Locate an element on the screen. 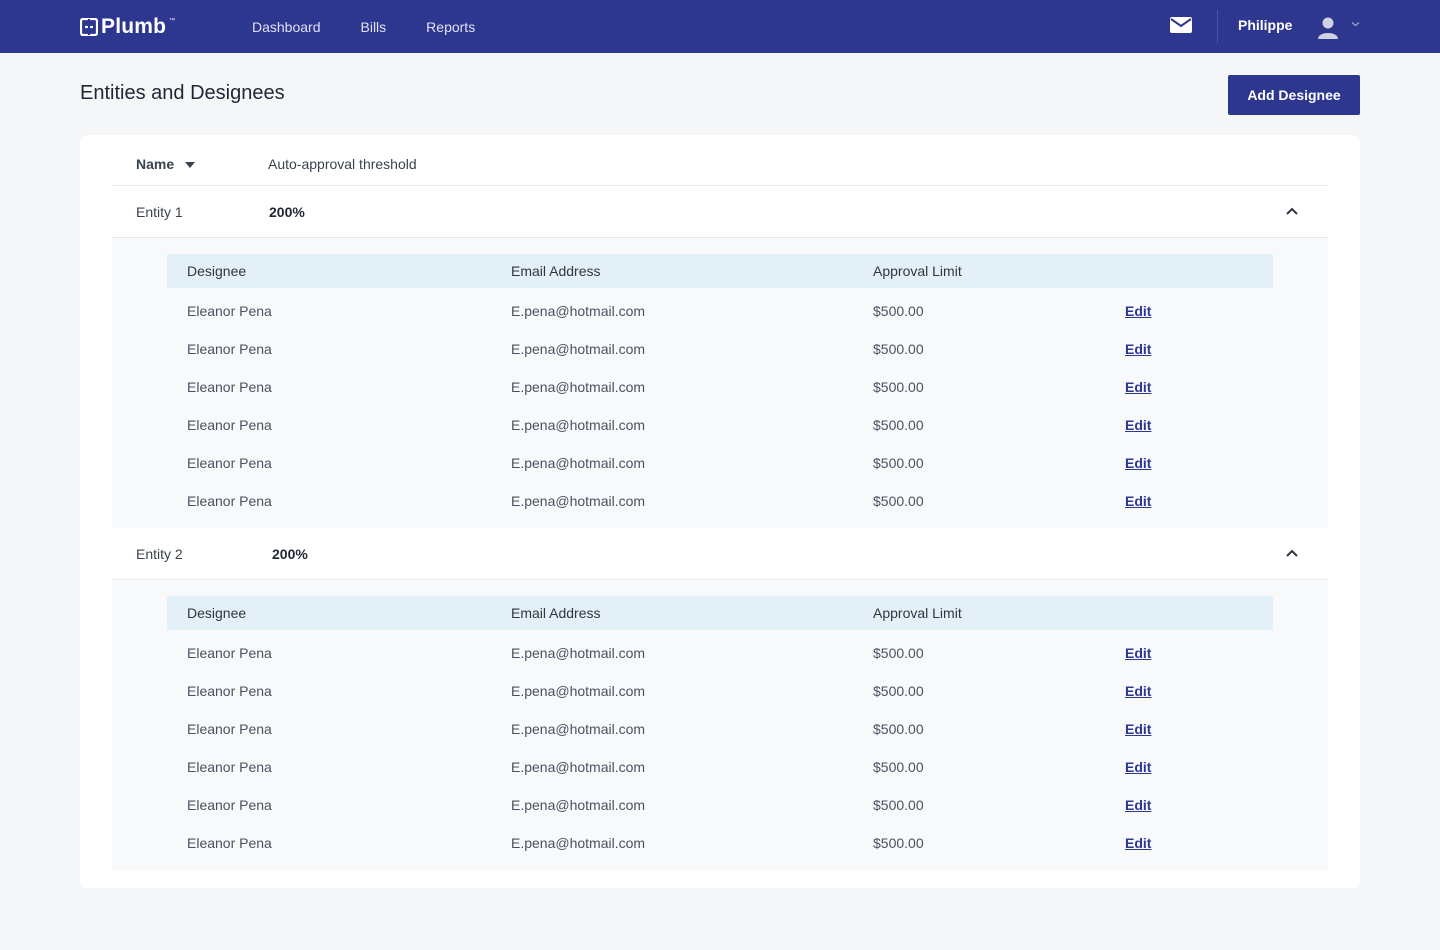 The width and height of the screenshot is (1440, 950). nav-bills: Bills is located at coordinates (373, 26).